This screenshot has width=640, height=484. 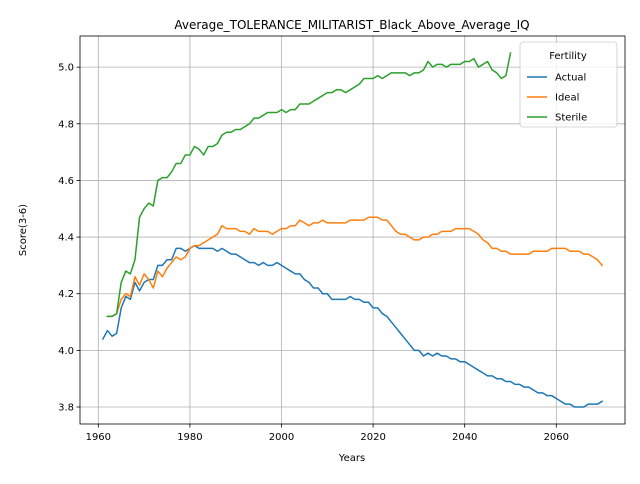 What do you see at coordinates (464, 437) in the screenshot?
I see `x-tick-label: 2040` at bounding box center [464, 437].